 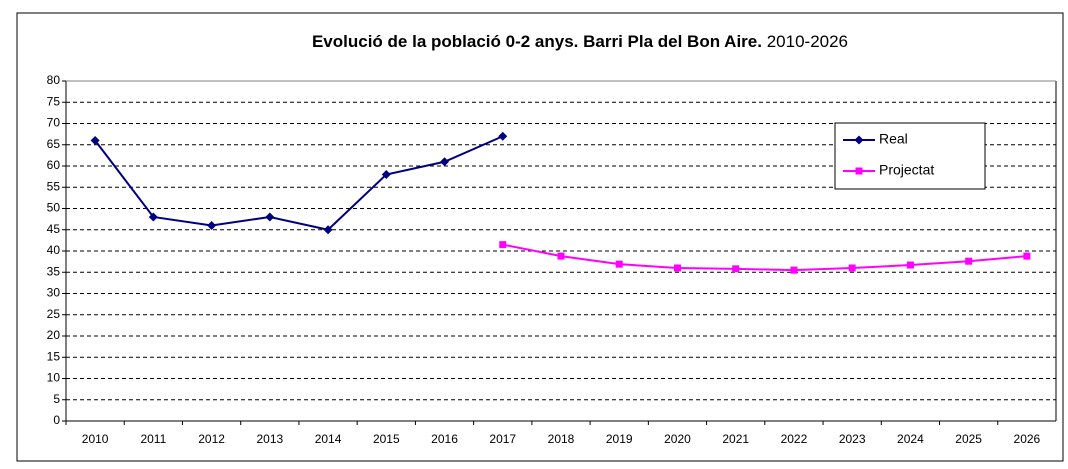 What do you see at coordinates (54, 208) in the screenshot?
I see `y-tick-label: 50` at bounding box center [54, 208].